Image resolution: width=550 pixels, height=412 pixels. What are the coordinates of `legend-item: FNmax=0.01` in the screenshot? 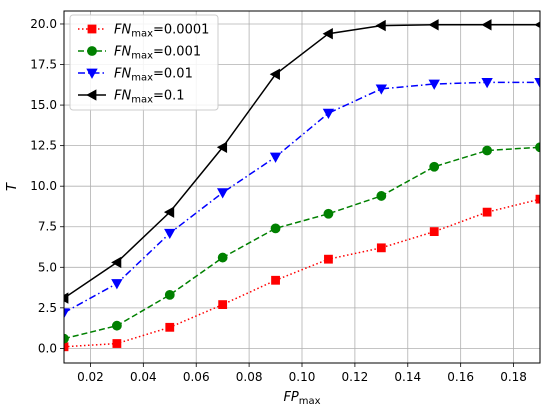 It's located at (135, 75).